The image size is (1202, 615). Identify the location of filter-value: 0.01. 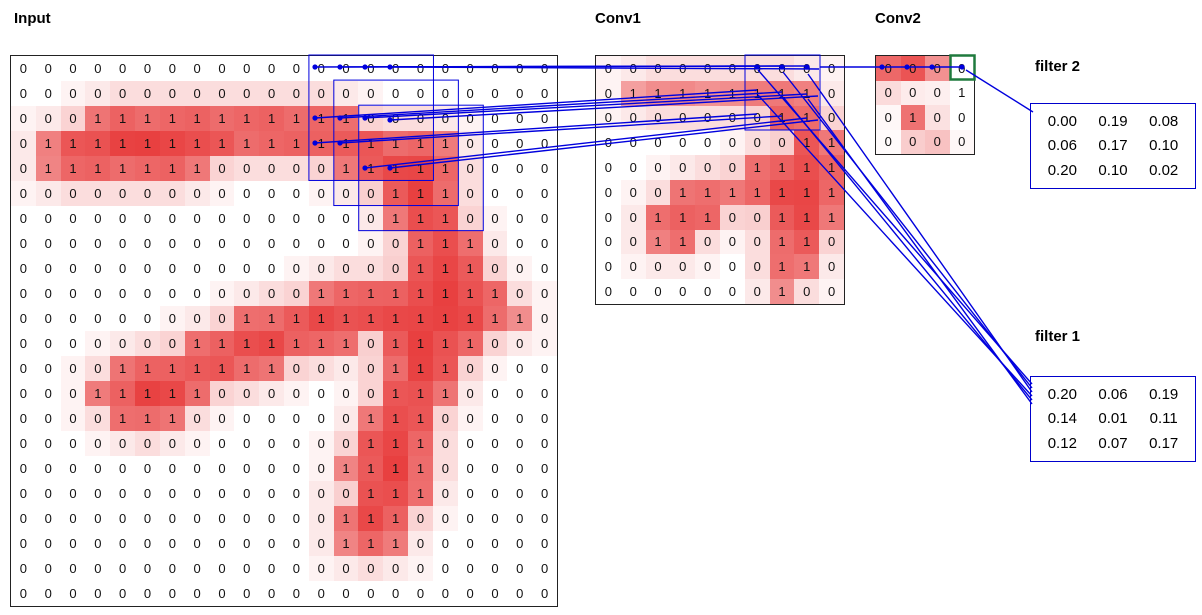
(1113, 419).